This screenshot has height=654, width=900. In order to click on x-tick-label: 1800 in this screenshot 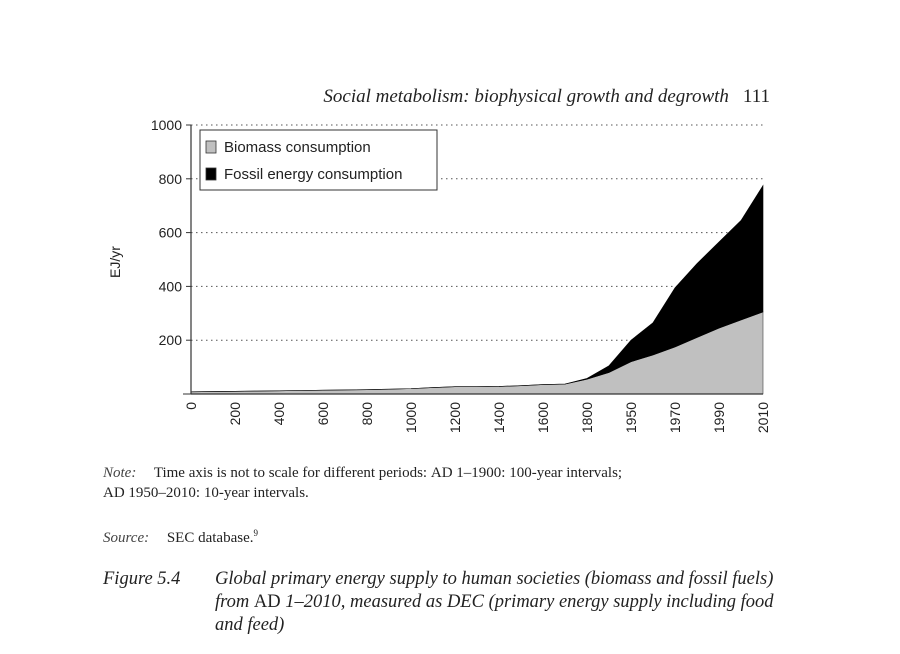, I will do `click(587, 417)`.